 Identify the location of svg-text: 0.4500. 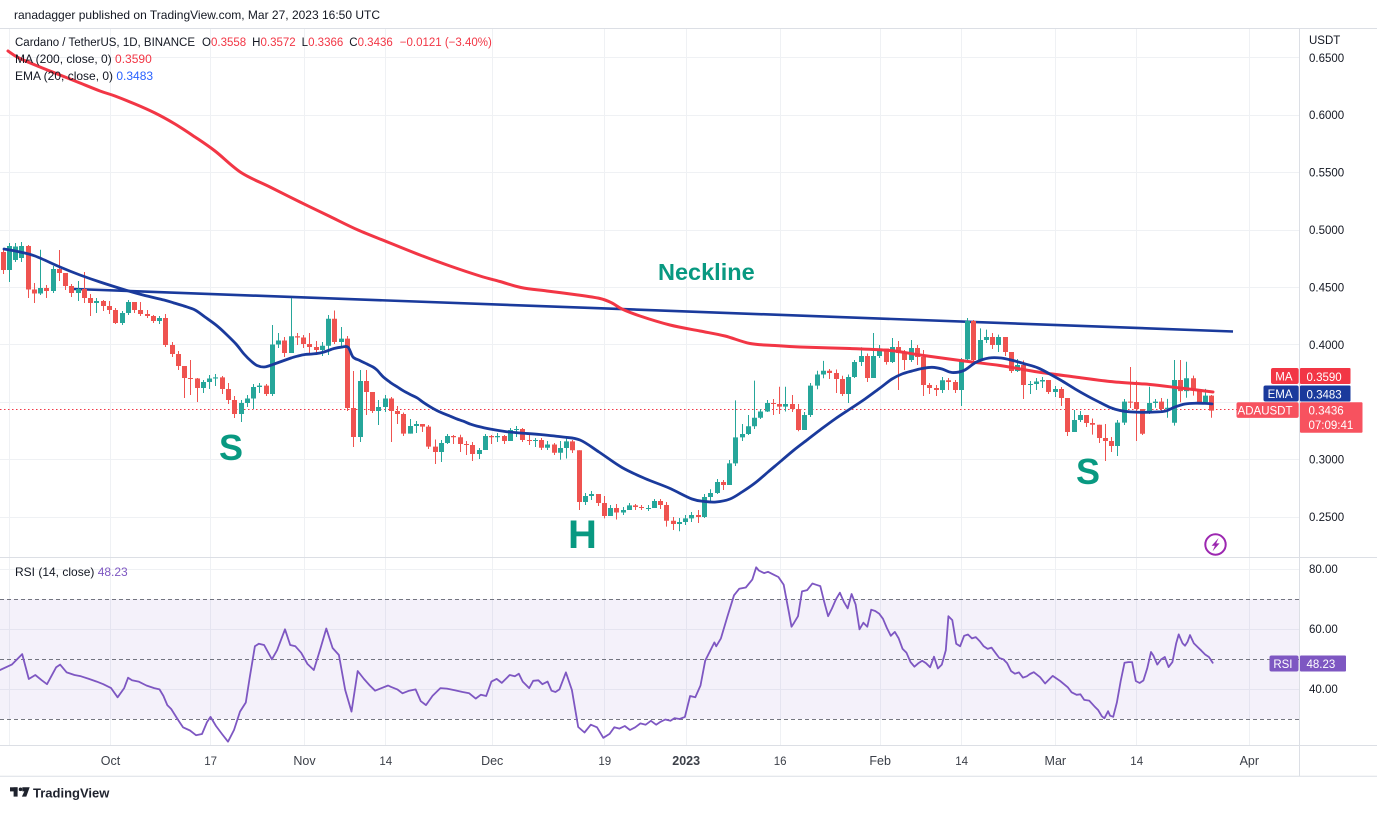
(1326, 288).